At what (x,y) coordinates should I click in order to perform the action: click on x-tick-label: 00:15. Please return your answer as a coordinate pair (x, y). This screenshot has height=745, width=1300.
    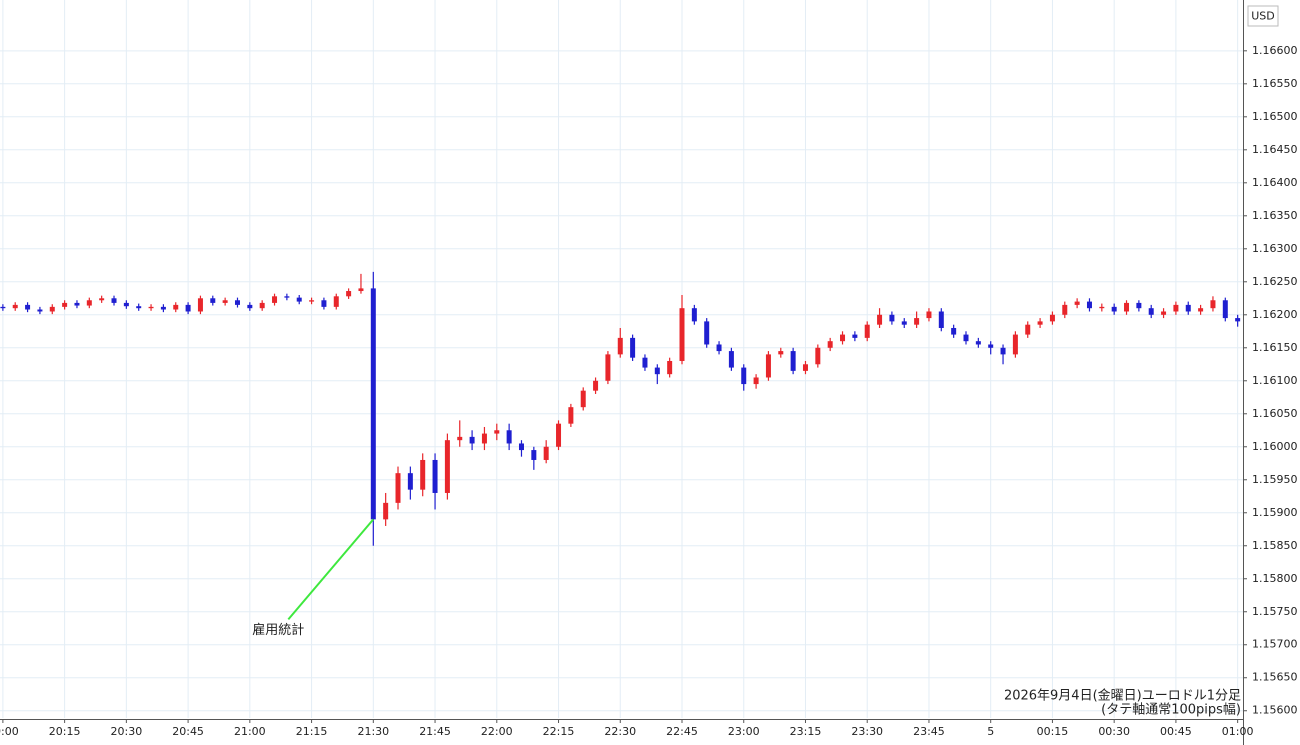
    Looking at the image, I should click on (1053, 731).